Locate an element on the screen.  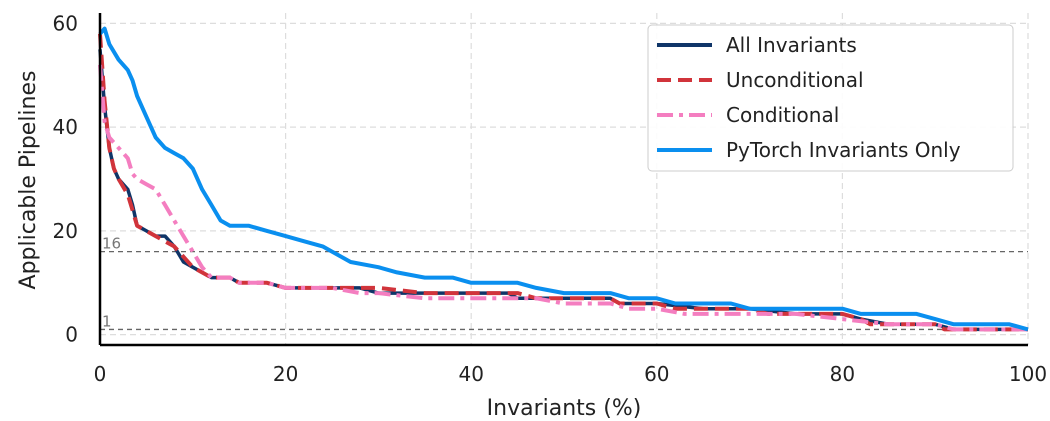
x-tick-label: 80 is located at coordinates (842, 374).